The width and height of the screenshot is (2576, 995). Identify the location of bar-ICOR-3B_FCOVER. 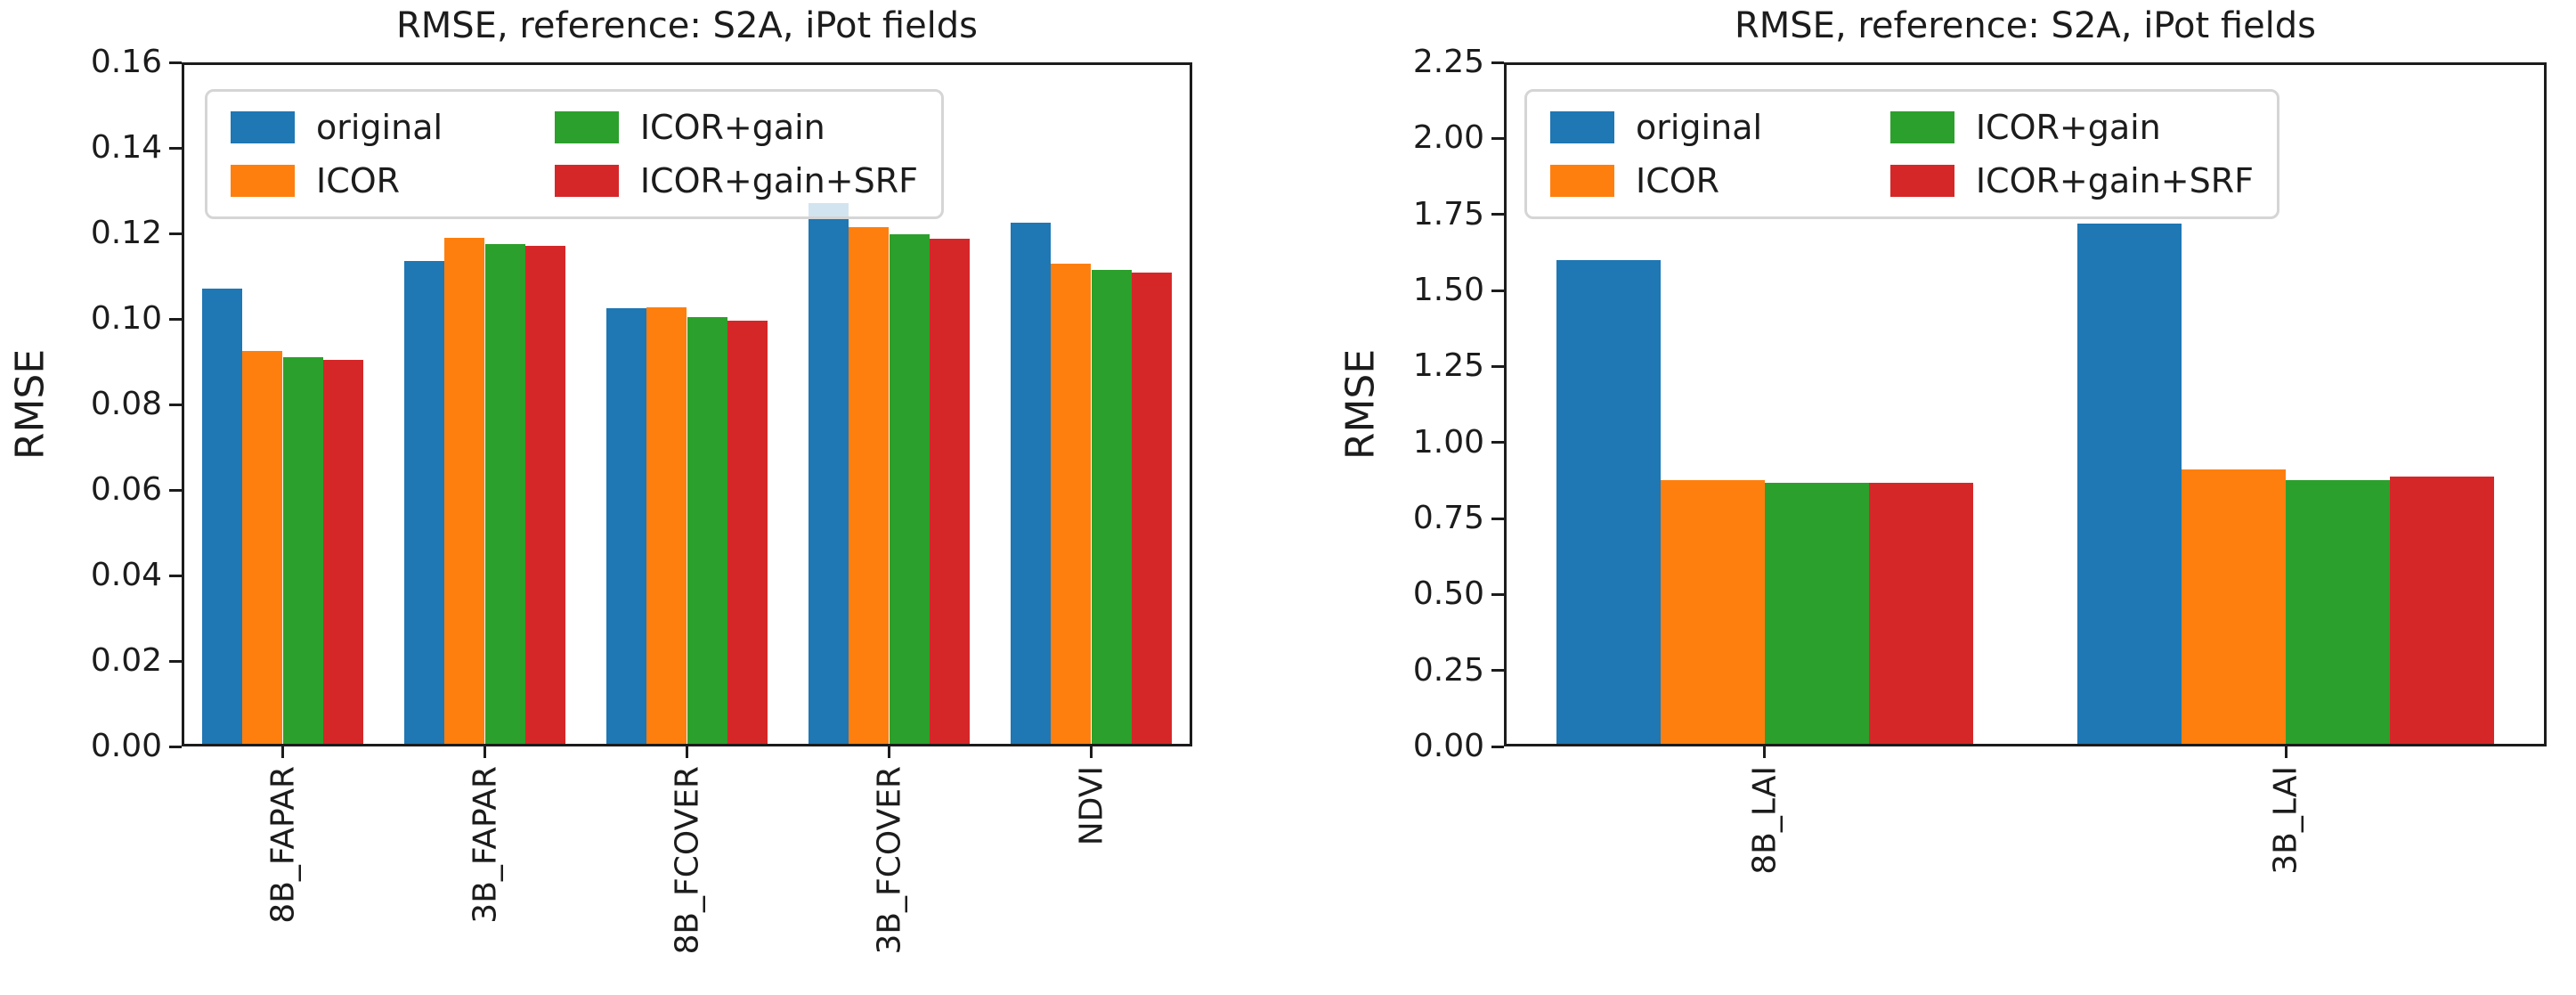
(869, 486).